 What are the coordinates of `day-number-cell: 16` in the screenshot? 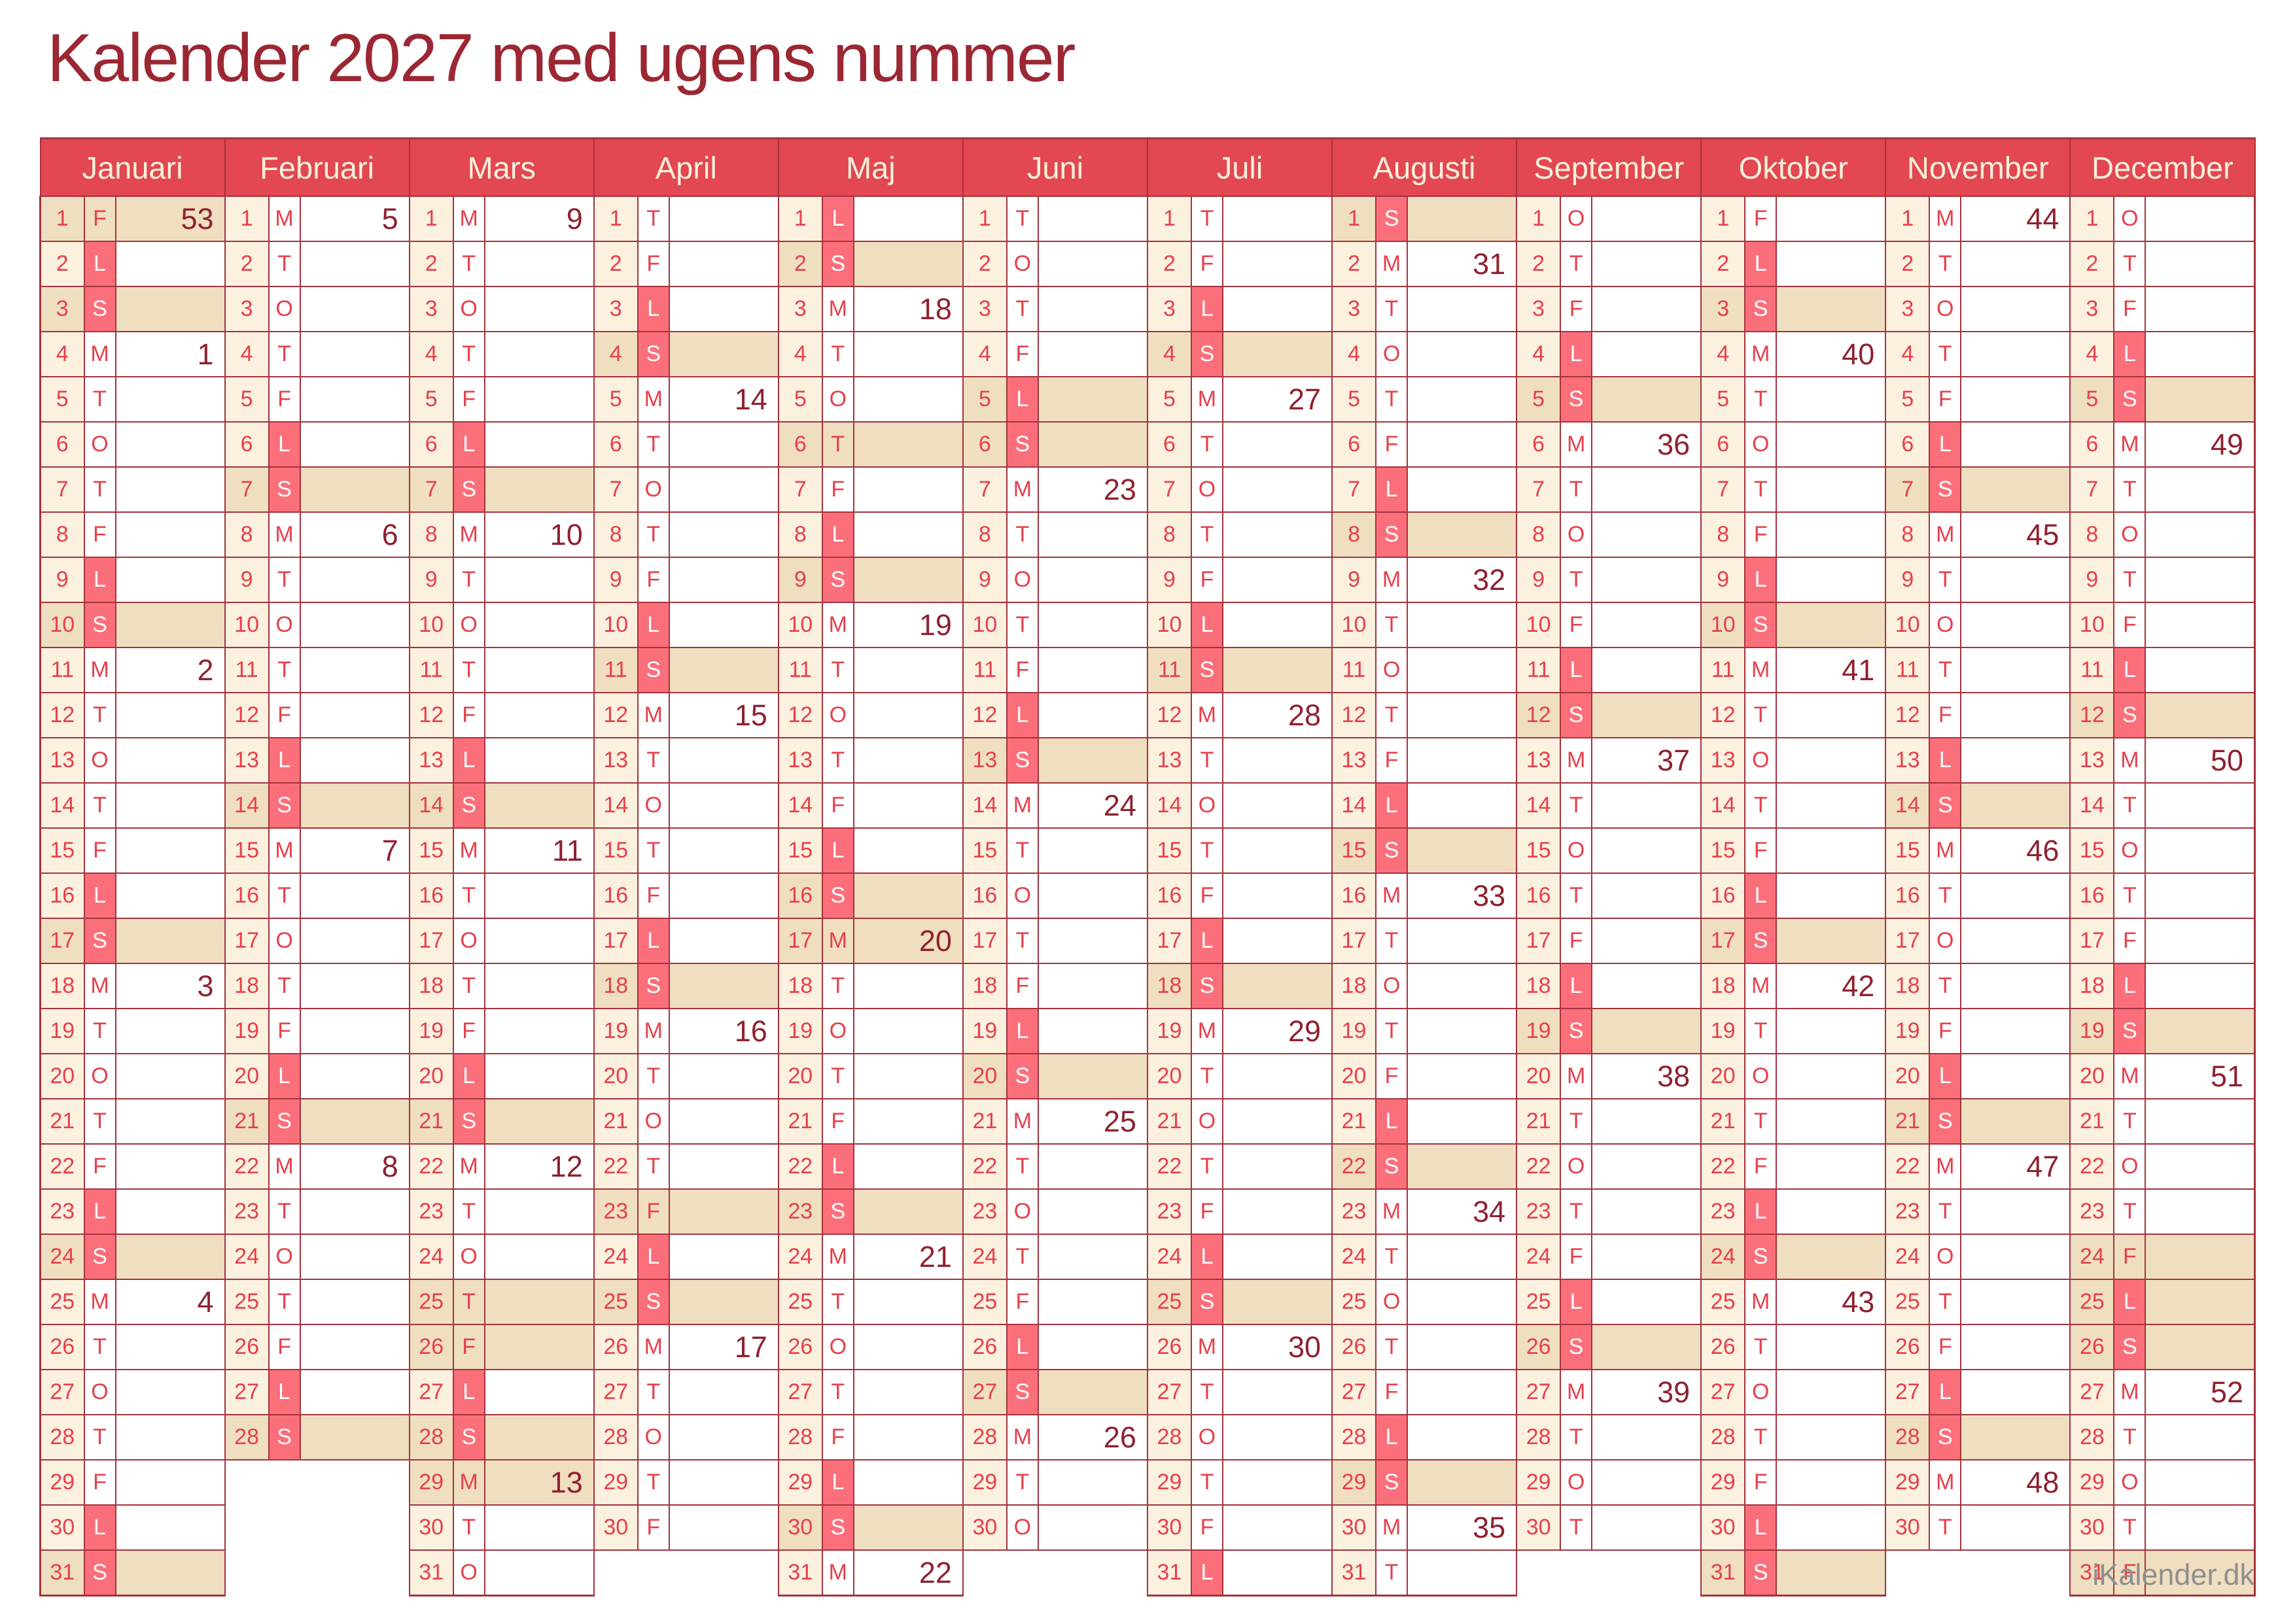 It's located at (1908, 895).